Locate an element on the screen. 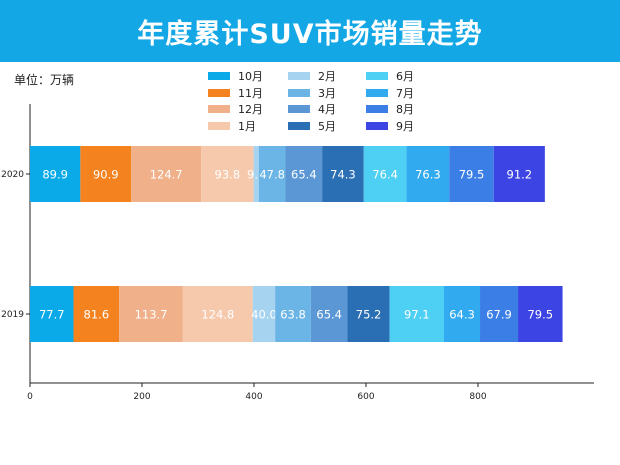  legend-label: 1月 is located at coordinates (247, 126).